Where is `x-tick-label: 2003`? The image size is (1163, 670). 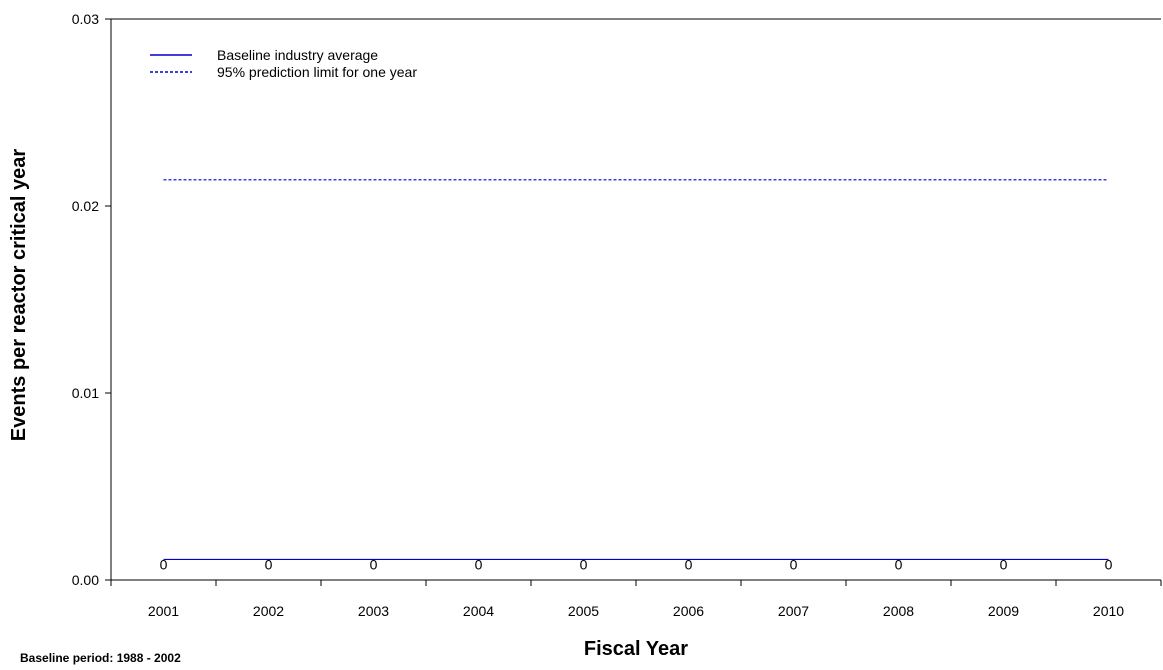
x-tick-label: 2003 is located at coordinates (373, 611).